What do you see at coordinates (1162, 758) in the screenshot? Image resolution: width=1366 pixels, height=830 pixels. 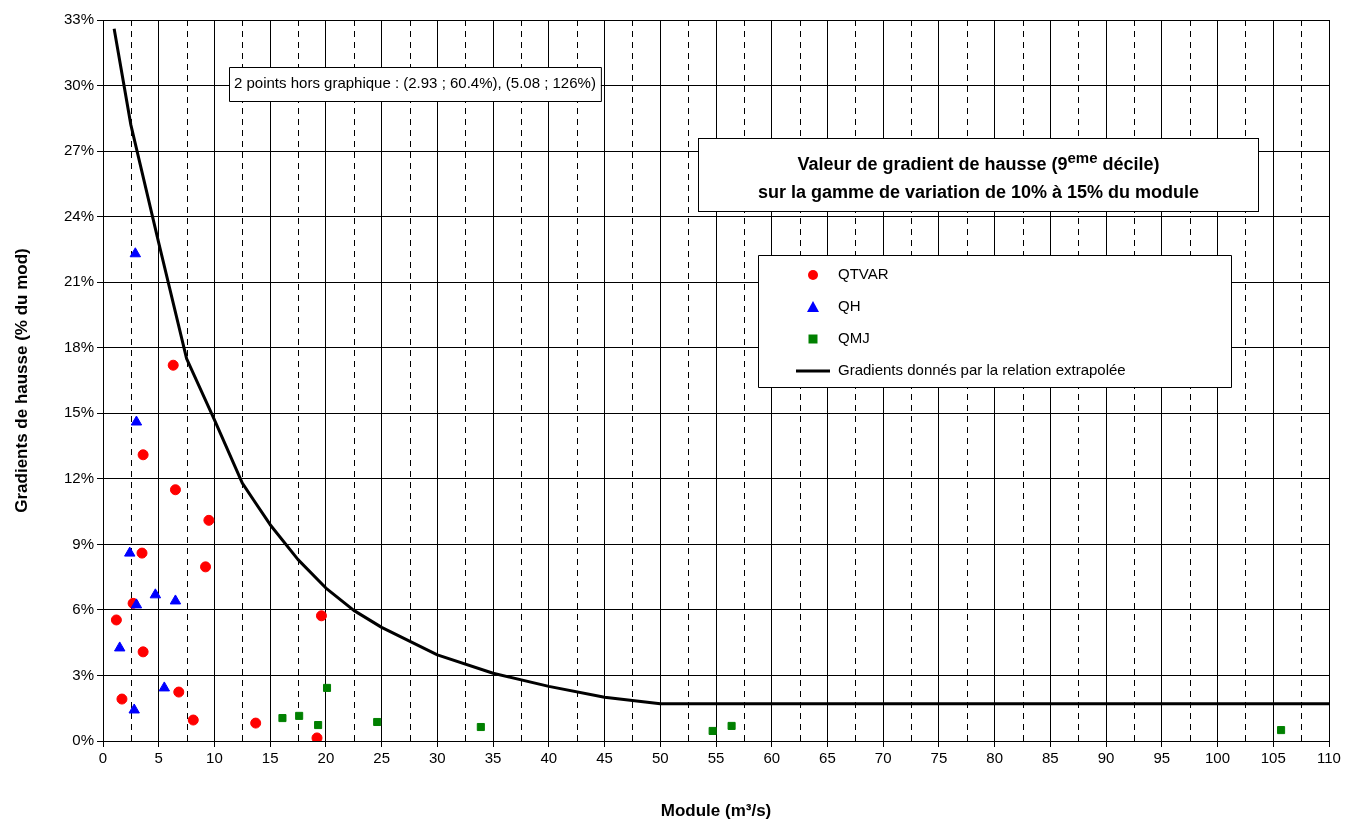 I see `x-tick-label: 95` at bounding box center [1162, 758].